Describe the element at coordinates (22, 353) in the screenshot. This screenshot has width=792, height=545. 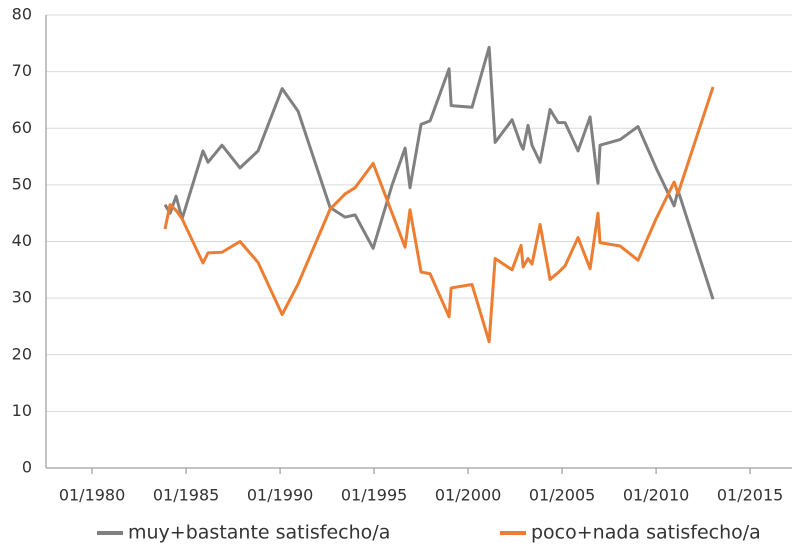
I see `y-tick-label: 20` at that location.